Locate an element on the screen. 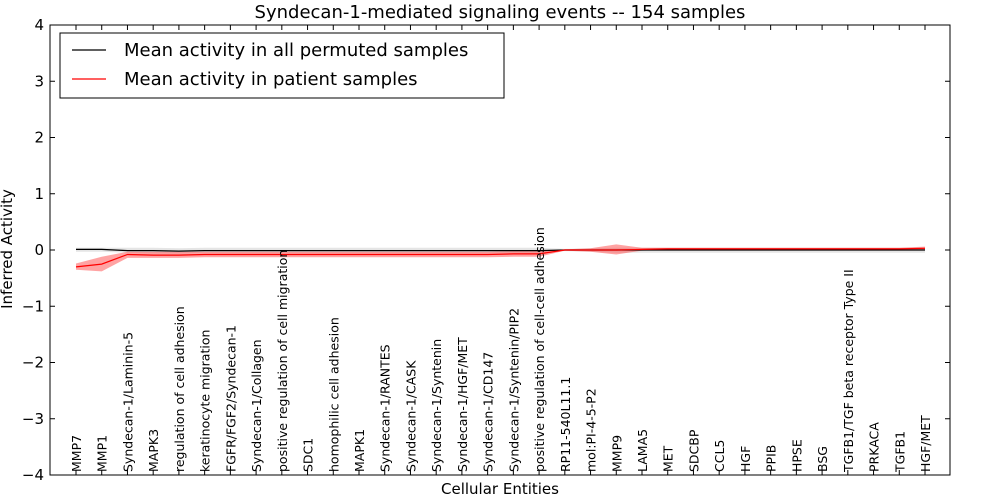  x-tick-label: mol:PI-4-5-P2 is located at coordinates (591, 430).